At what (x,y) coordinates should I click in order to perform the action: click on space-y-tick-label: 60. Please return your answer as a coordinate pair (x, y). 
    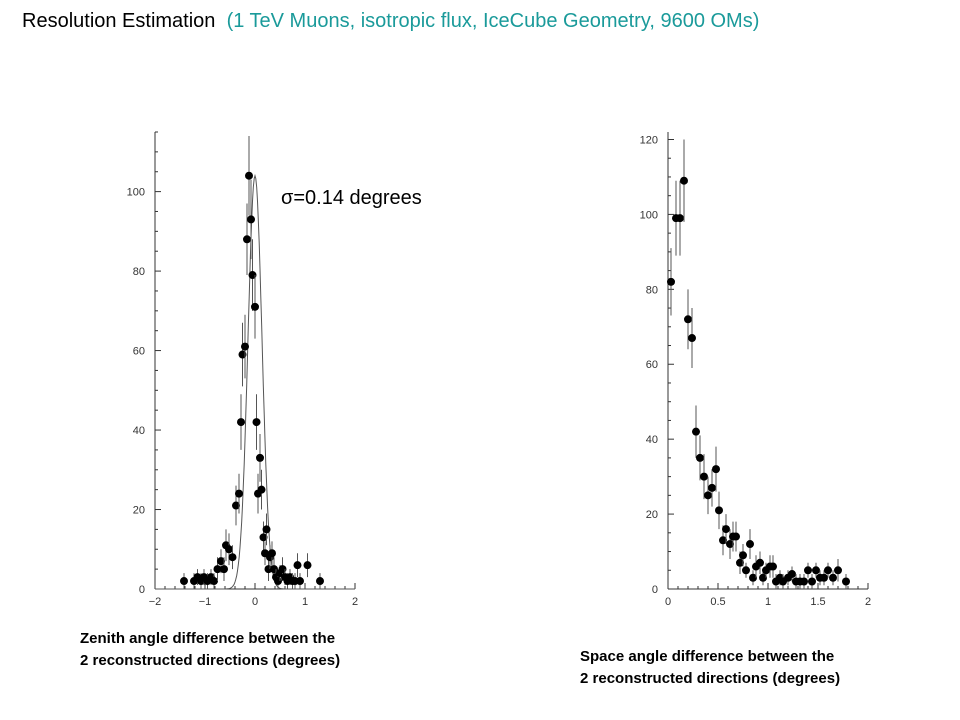
    Looking at the image, I should click on (652, 365).